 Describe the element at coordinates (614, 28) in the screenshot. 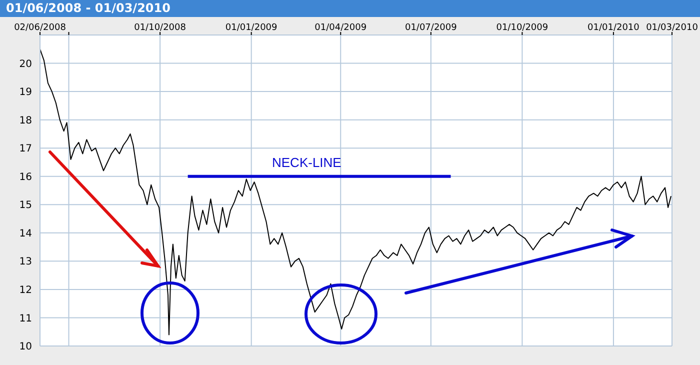

I see `x-tick-label: 01/01/2010` at that location.